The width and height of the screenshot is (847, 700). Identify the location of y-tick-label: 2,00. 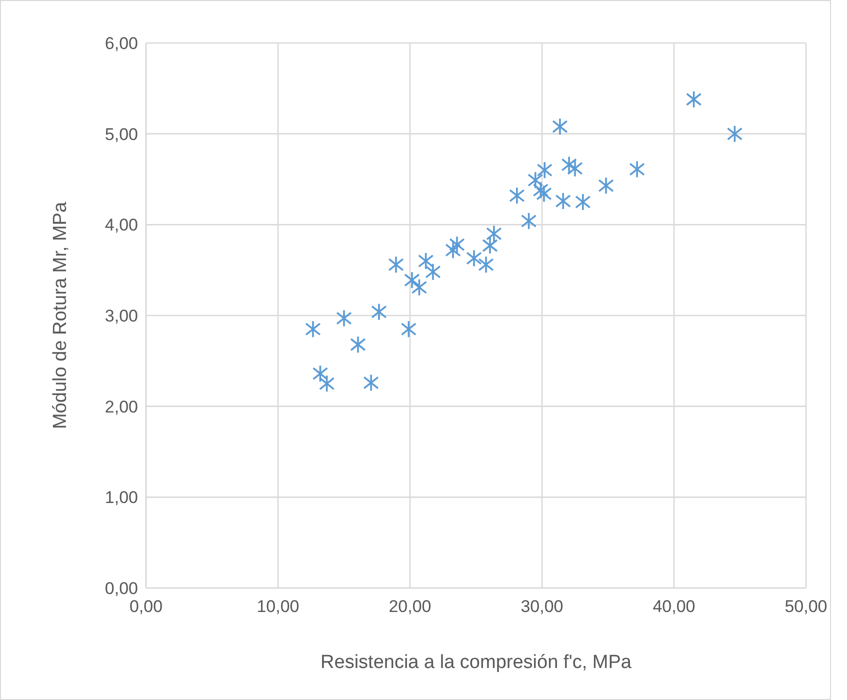
(121, 406).